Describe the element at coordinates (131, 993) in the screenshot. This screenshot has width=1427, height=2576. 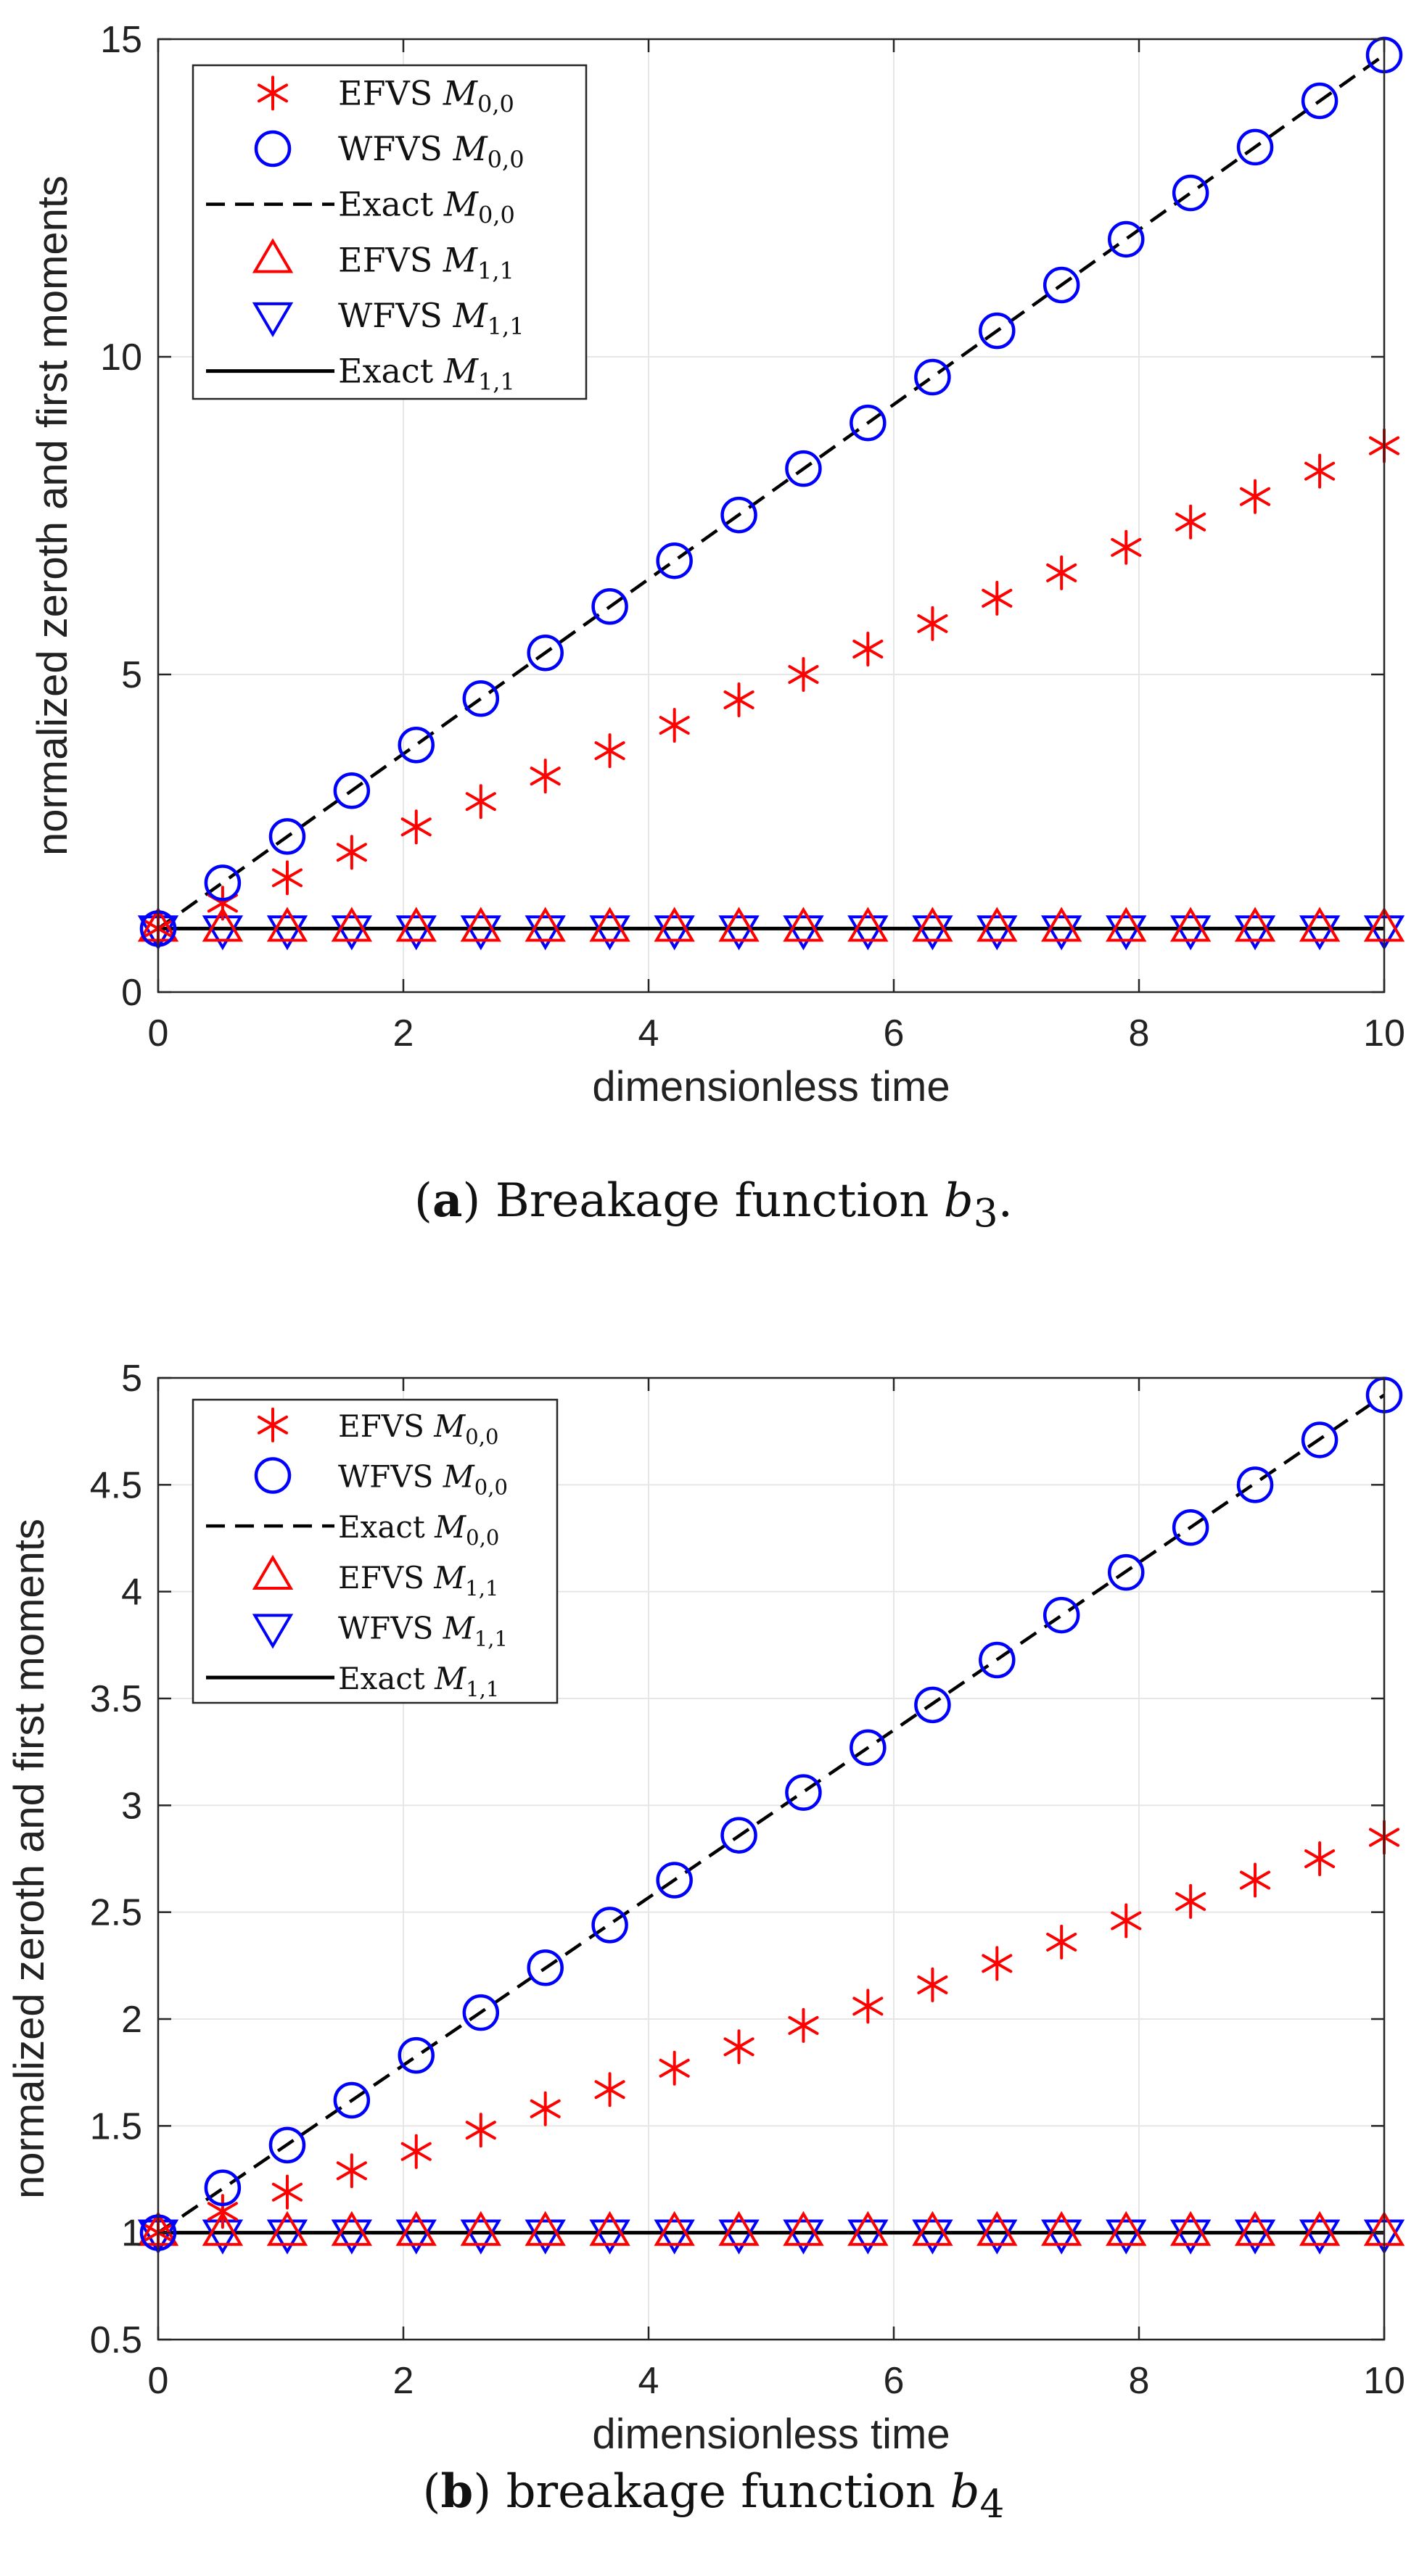
I see `chart-a-ytick-label-0: 0` at that location.